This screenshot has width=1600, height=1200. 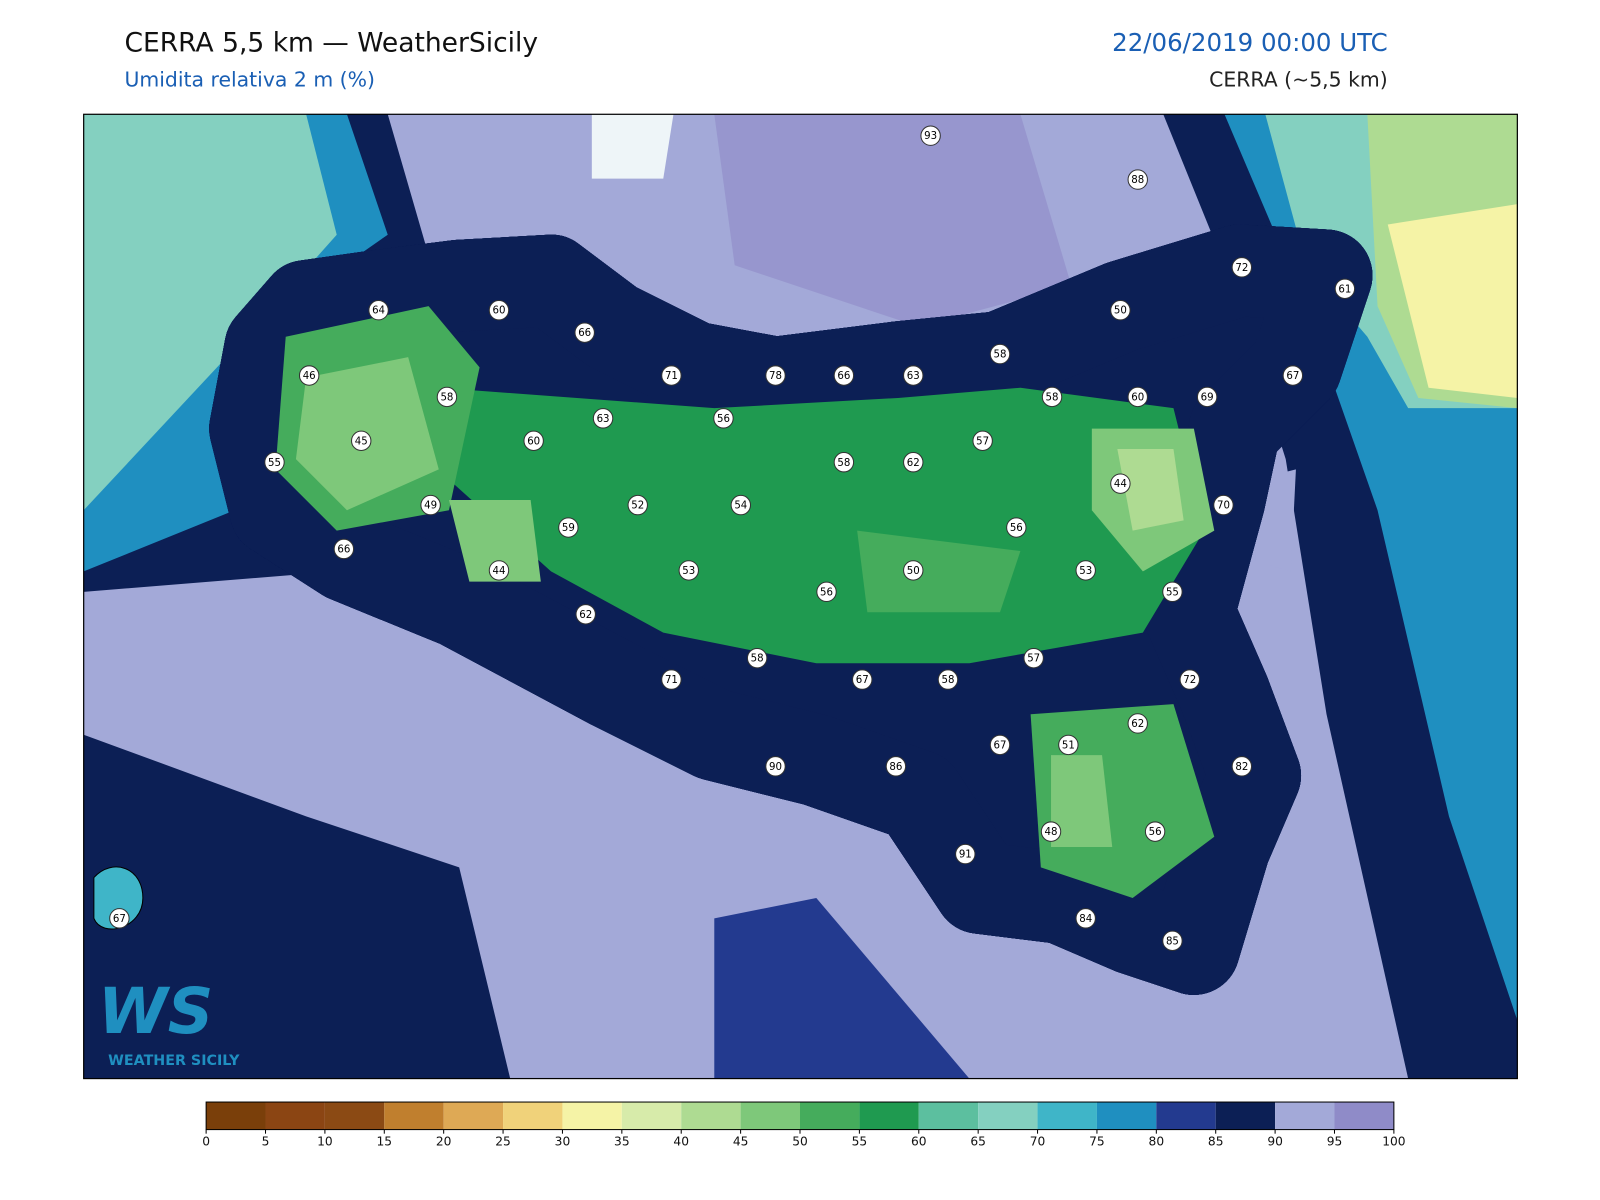 I want to click on station-value: 90, so click(x=775, y=767).